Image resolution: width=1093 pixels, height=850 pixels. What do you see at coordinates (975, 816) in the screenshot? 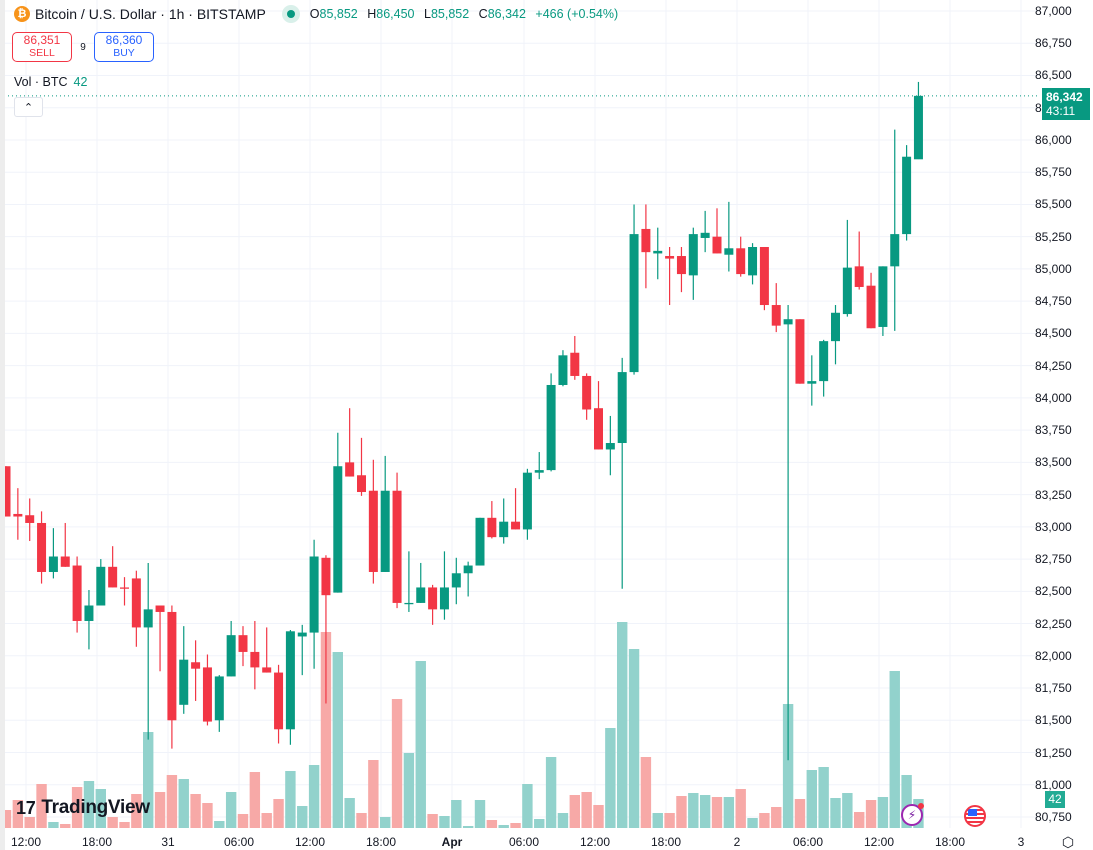
I see `us-flag-event-icon` at bounding box center [975, 816].